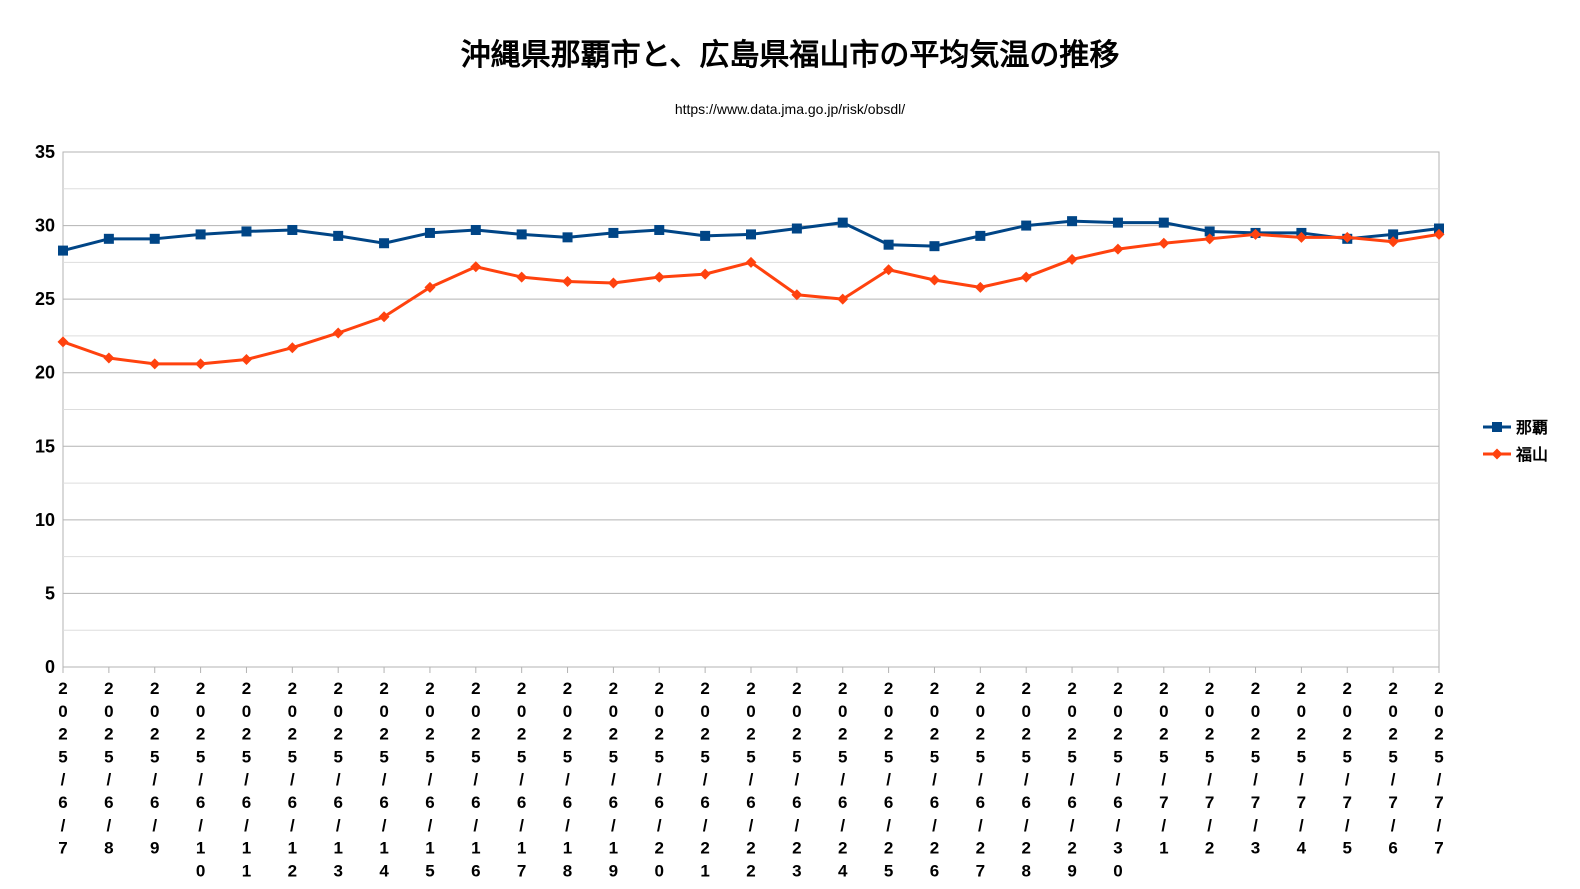  What do you see at coordinates (1163, 768) in the screenshot?
I see `x-tick-label: 2 0 2 5/7/1` at bounding box center [1163, 768].